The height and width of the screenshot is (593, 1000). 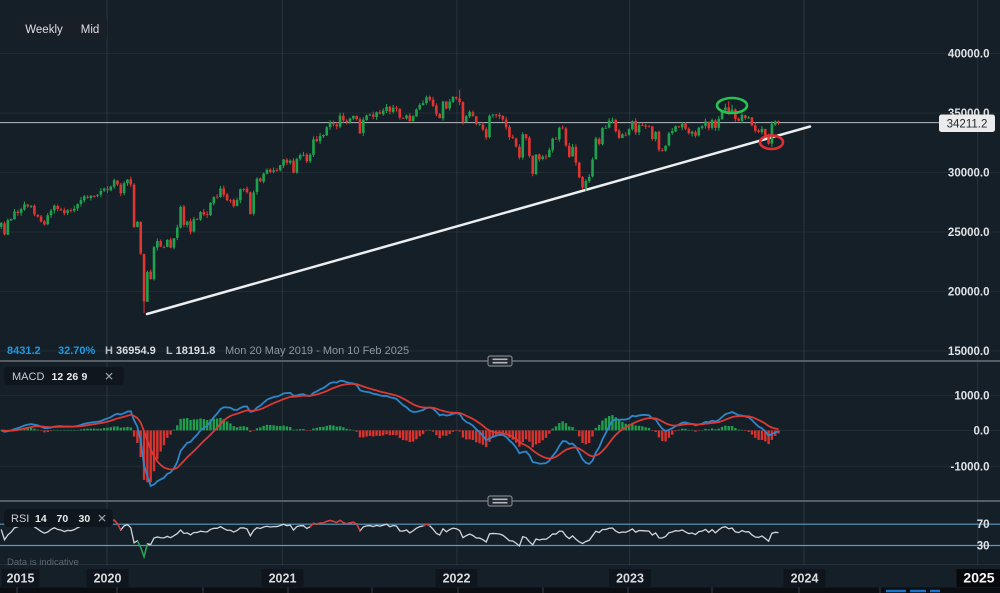 What do you see at coordinates (21, 579) in the screenshot?
I see `svg-text: 2015` at bounding box center [21, 579].